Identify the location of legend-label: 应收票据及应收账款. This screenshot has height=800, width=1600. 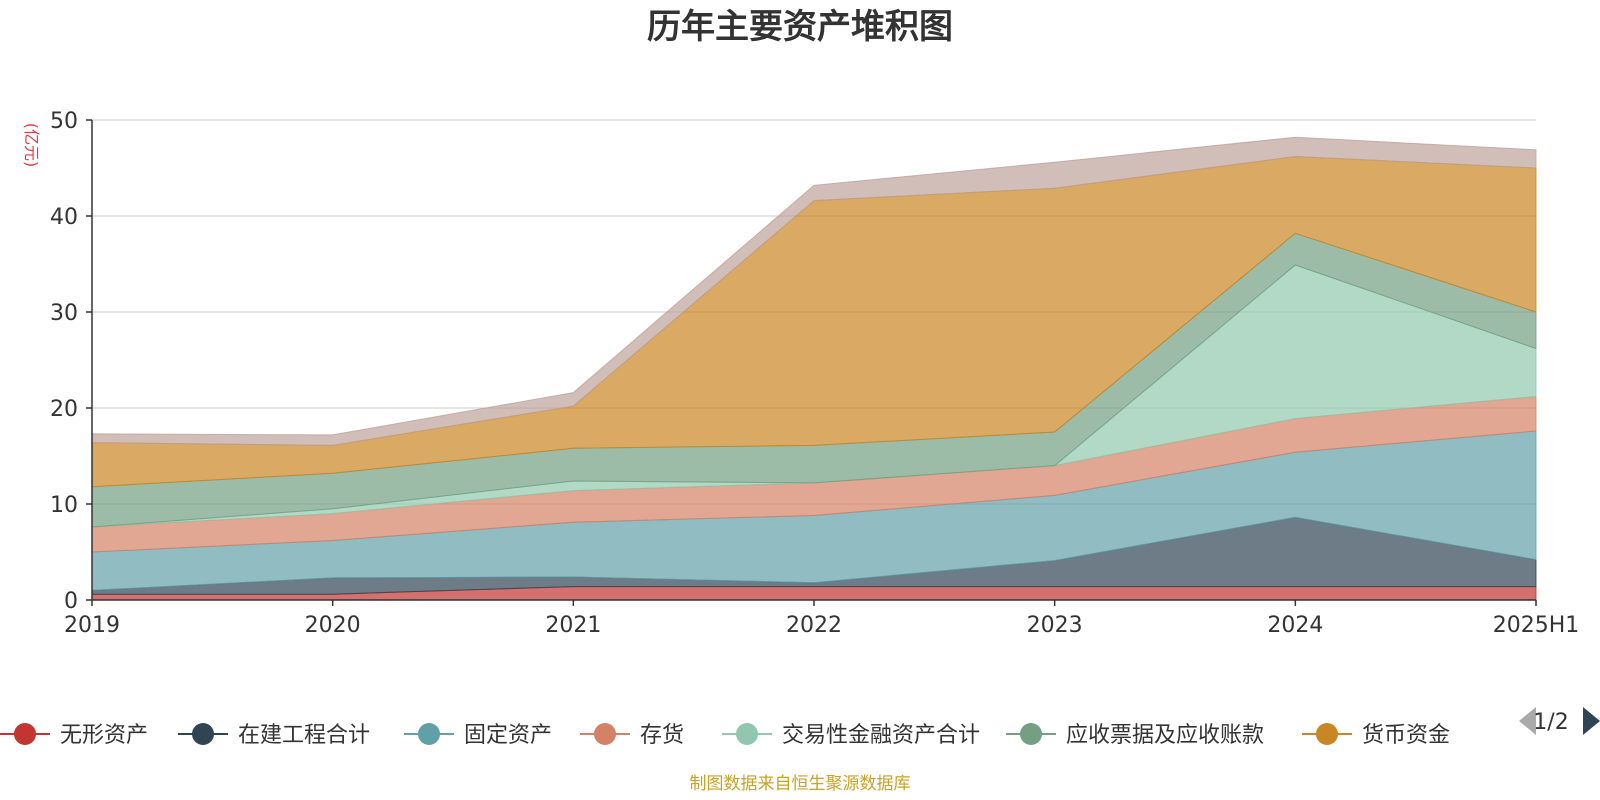
(1165, 735).